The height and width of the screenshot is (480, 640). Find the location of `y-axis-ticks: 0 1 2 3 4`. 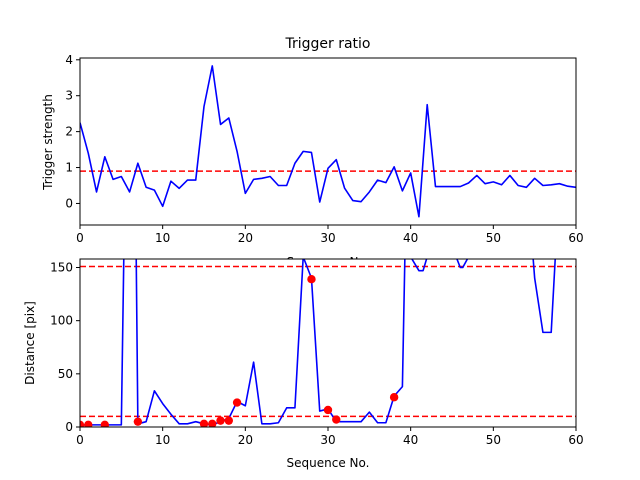

y-axis-ticks: 0 1 2 3 4 is located at coordinates (72, 131).